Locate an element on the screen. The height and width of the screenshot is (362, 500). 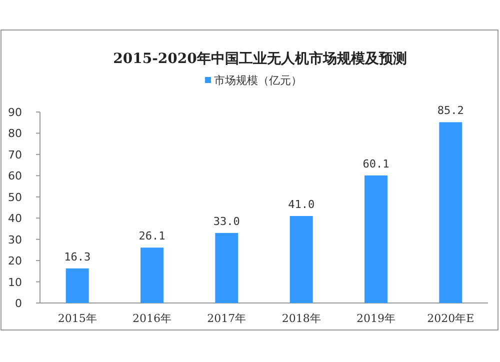
y-tick-label: 20 is located at coordinates (15, 261).